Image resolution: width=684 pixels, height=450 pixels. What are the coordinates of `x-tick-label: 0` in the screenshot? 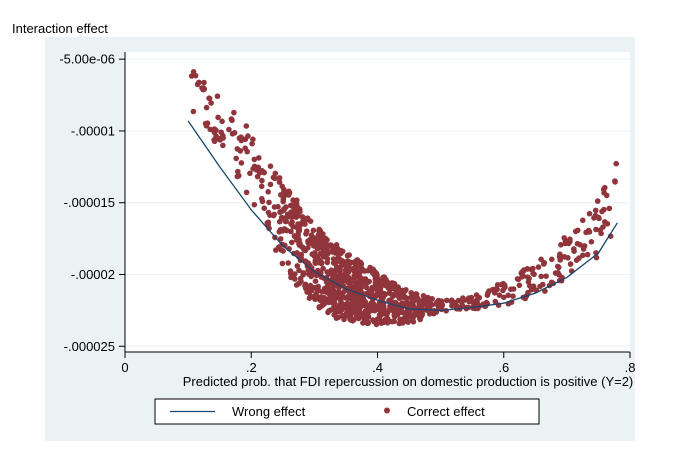 It's located at (124, 367).